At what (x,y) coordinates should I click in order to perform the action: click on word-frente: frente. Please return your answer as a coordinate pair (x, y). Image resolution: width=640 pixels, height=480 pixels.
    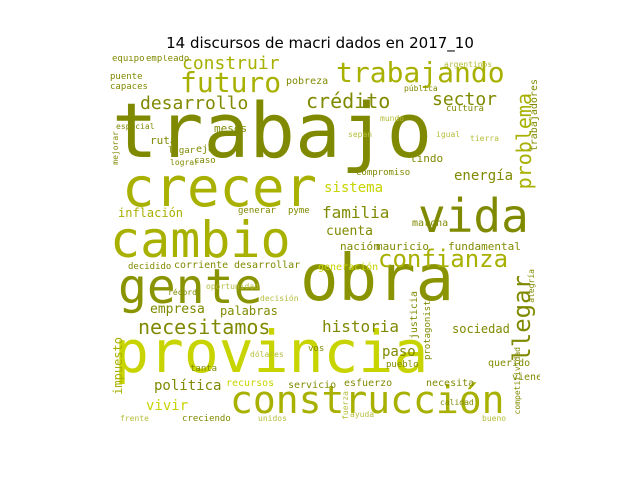
    Looking at the image, I should click on (134, 418).